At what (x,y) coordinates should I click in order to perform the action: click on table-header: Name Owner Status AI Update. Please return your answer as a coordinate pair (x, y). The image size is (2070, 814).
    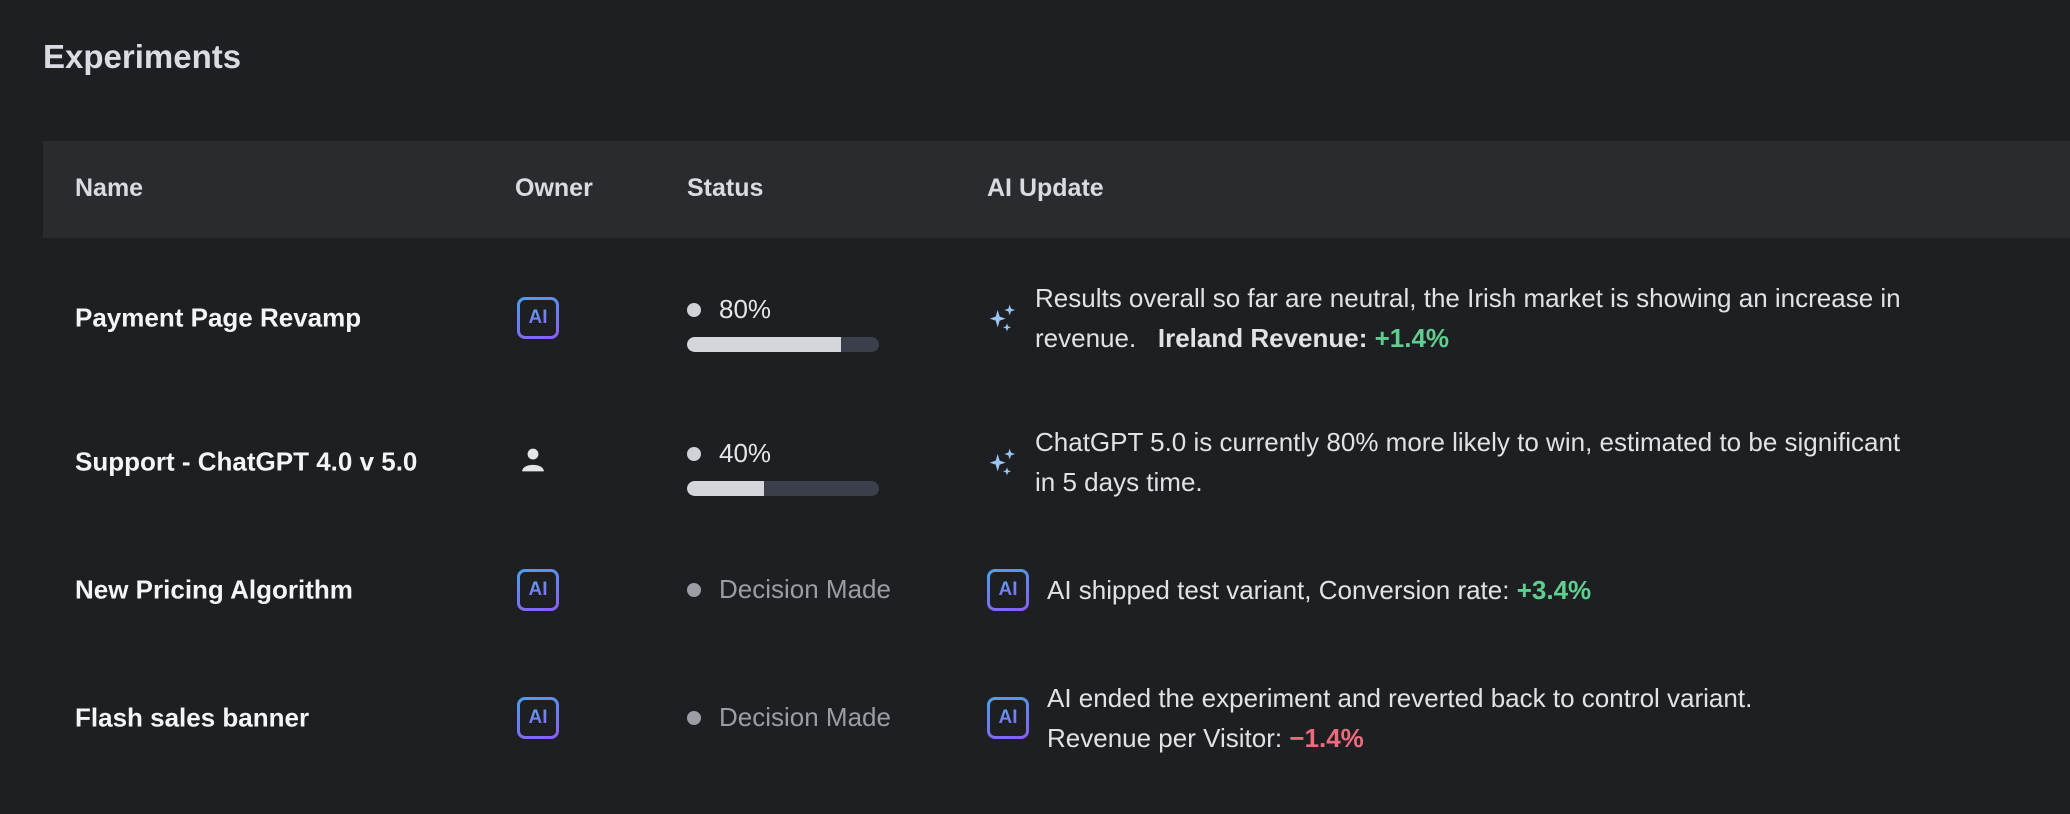
    Looking at the image, I should click on (1056, 189).